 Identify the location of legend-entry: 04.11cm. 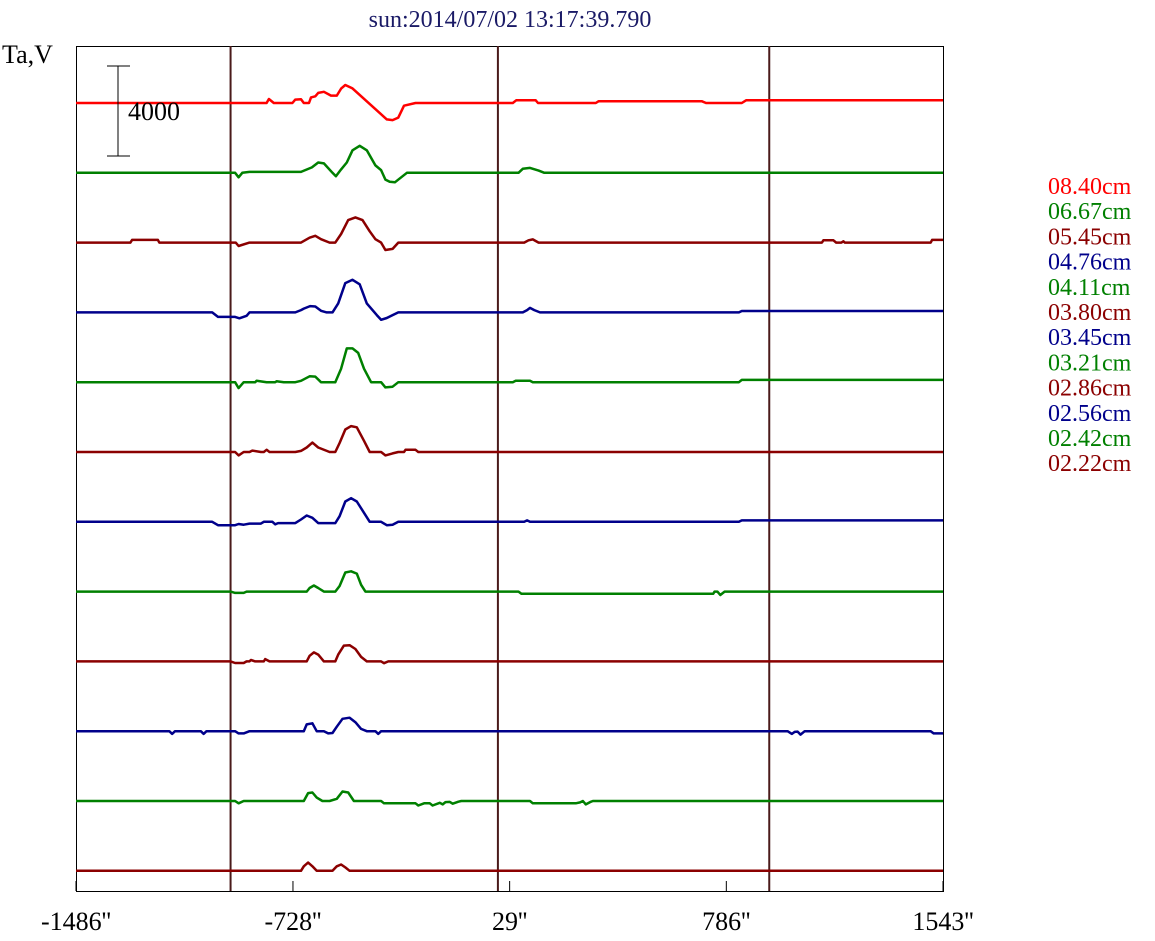
(1089, 288).